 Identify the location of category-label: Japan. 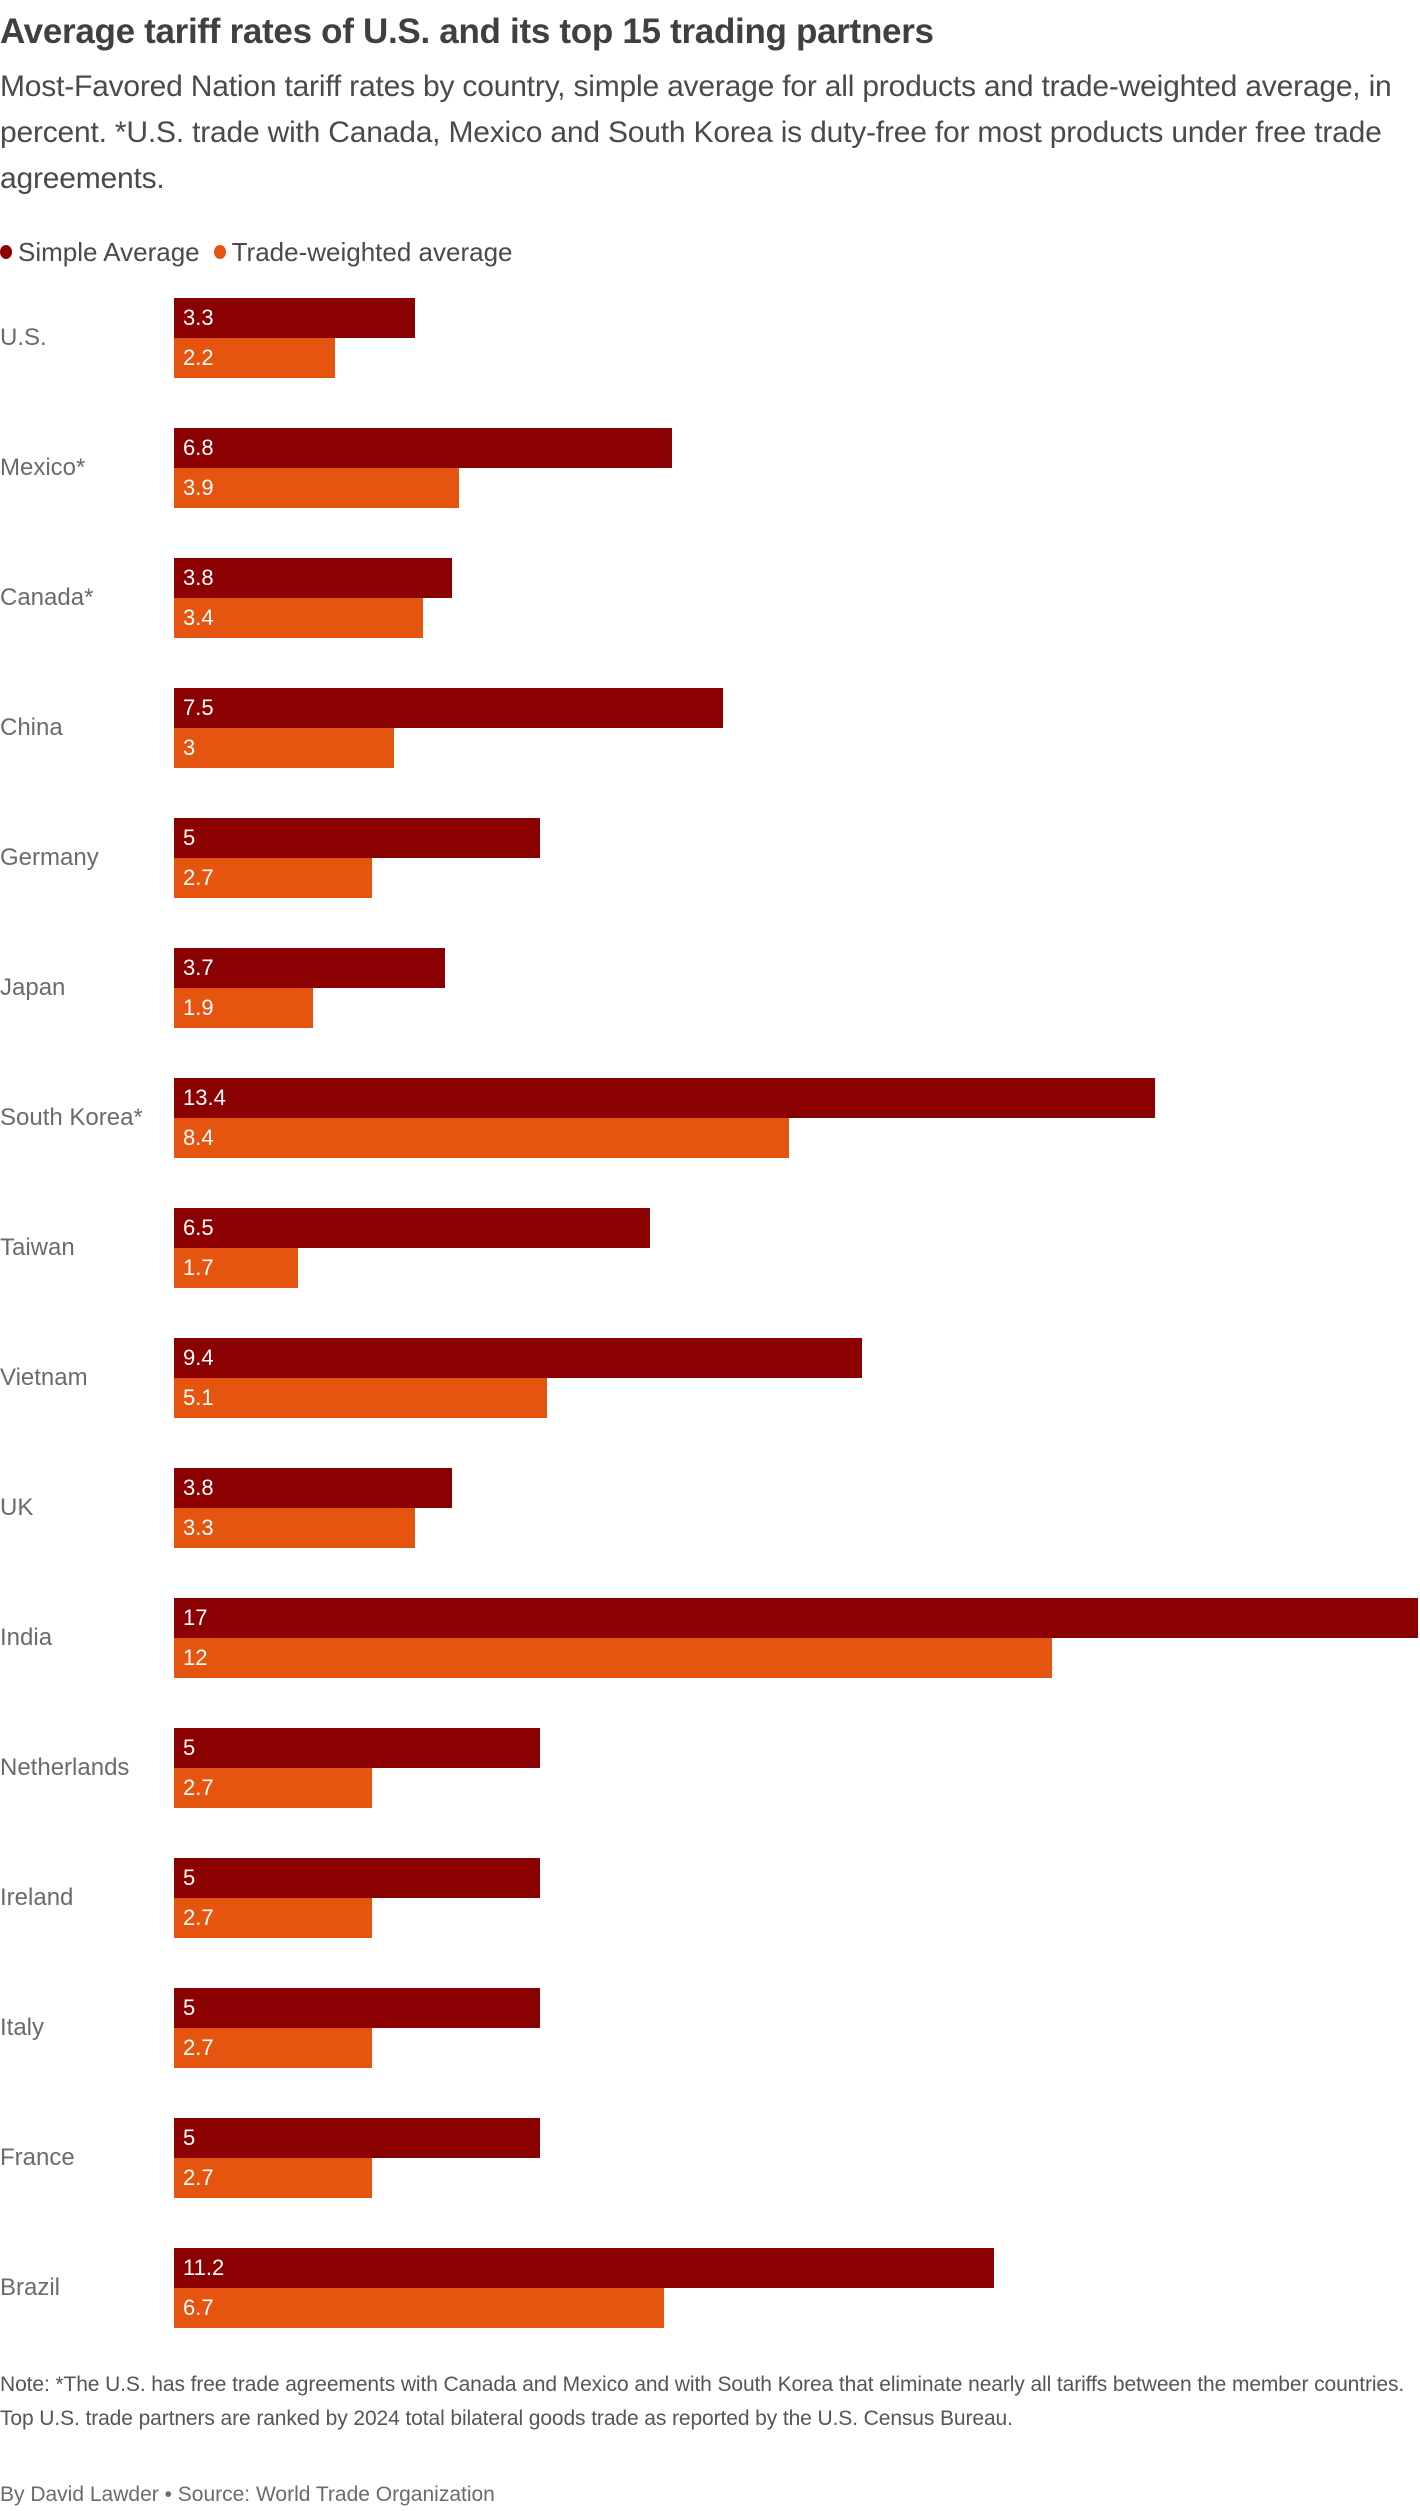
(33, 987).